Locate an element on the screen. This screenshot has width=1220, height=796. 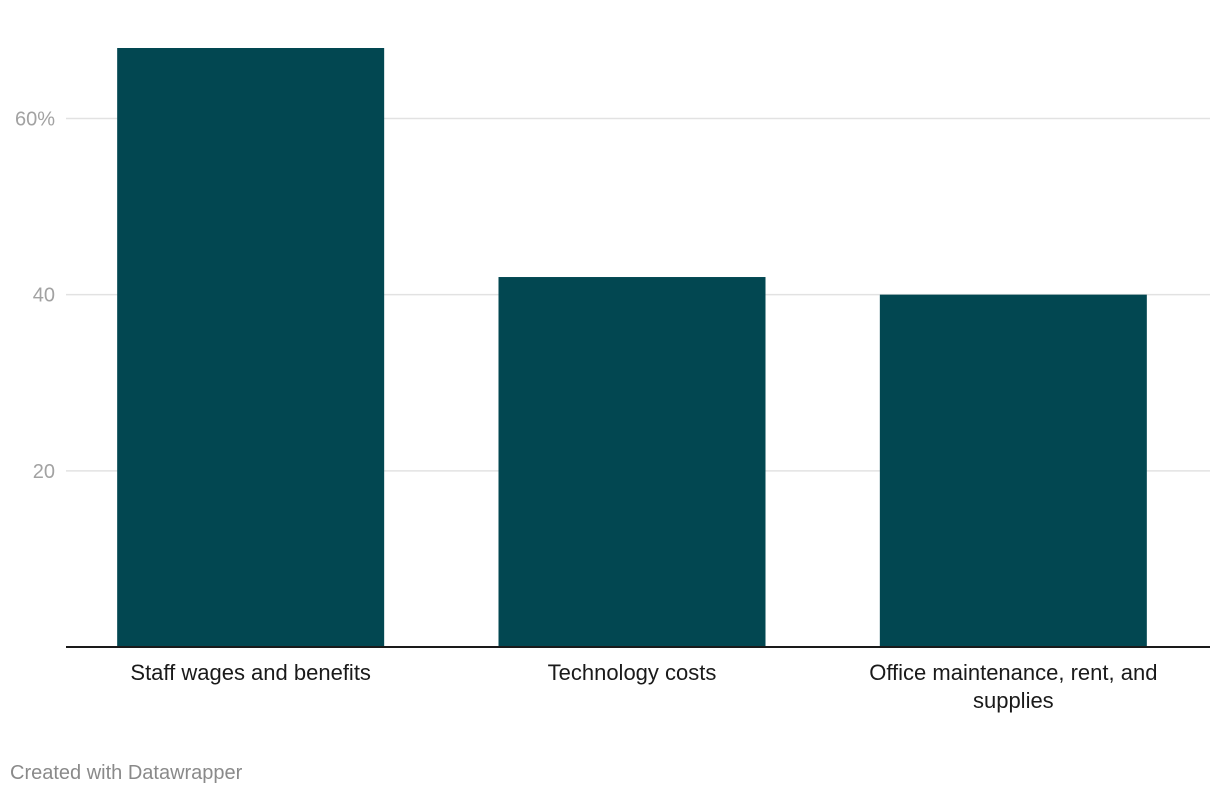
y-tick-label-40: 40 is located at coordinates (44, 296).